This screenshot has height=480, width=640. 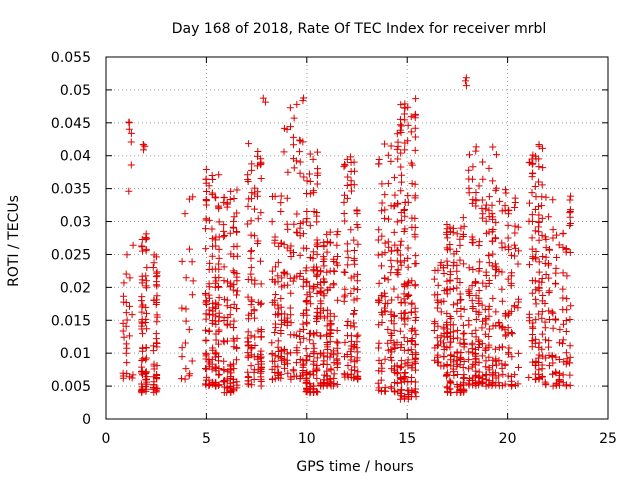 I want to click on y-tick-label: 0.01, so click(x=75, y=354).